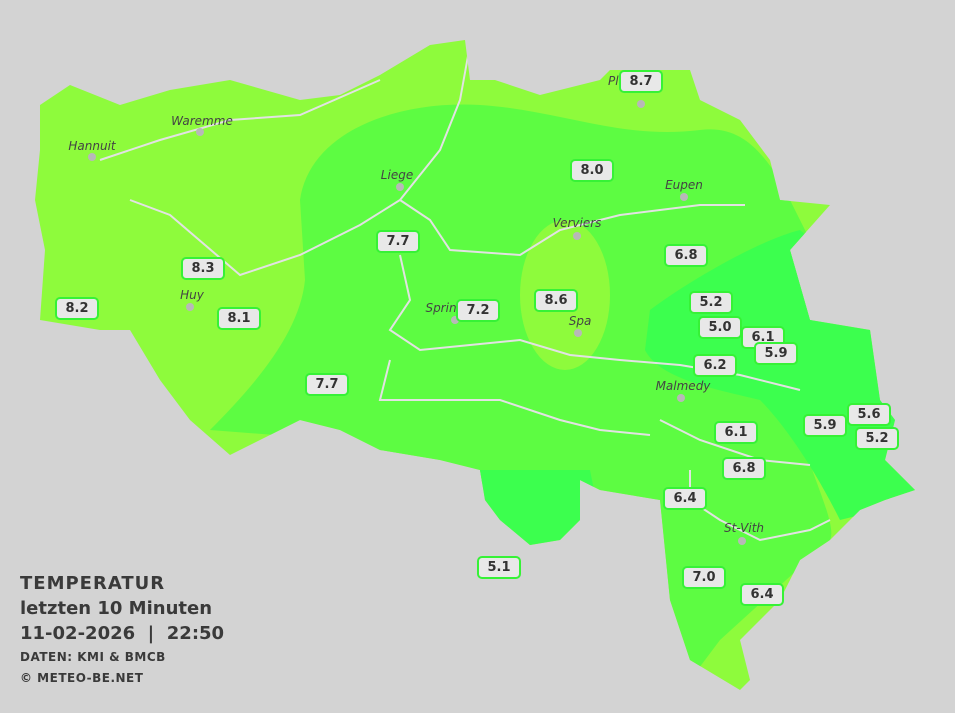 The image size is (955, 713). Describe the element at coordinates (715, 365) in the screenshot. I see `station-temperature: 6.2` at that location.